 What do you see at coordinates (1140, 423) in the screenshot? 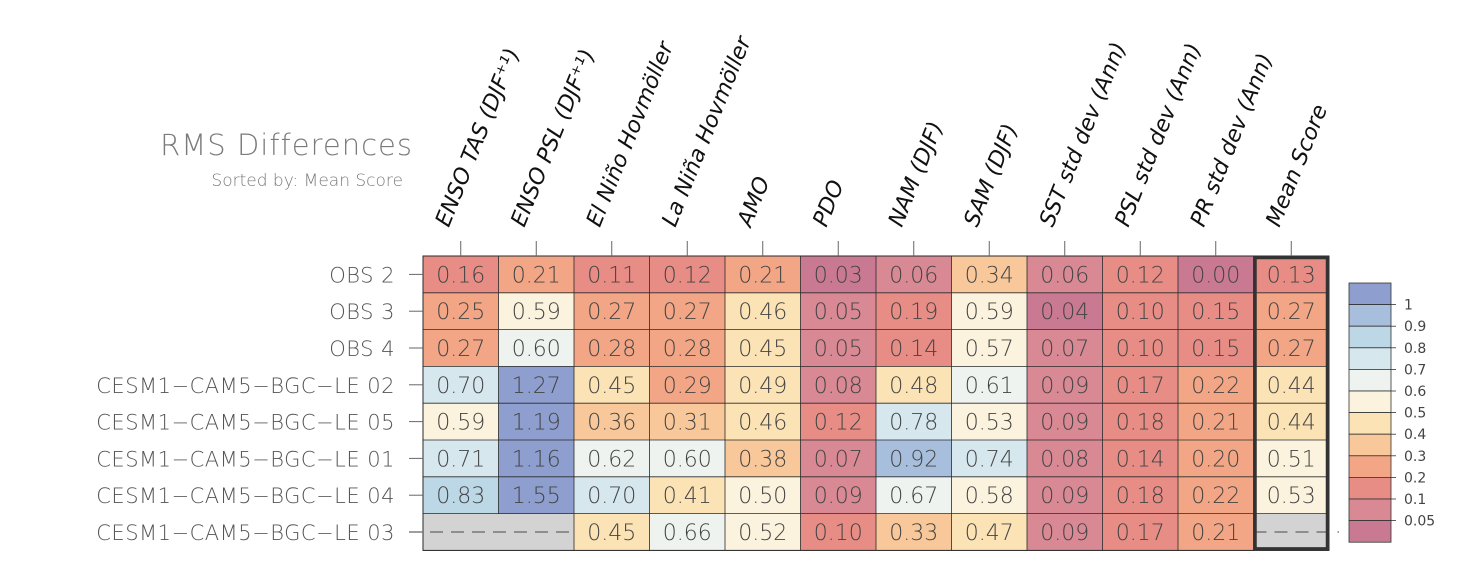
I see `cell-value-label: 0.18` at bounding box center [1140, 423].